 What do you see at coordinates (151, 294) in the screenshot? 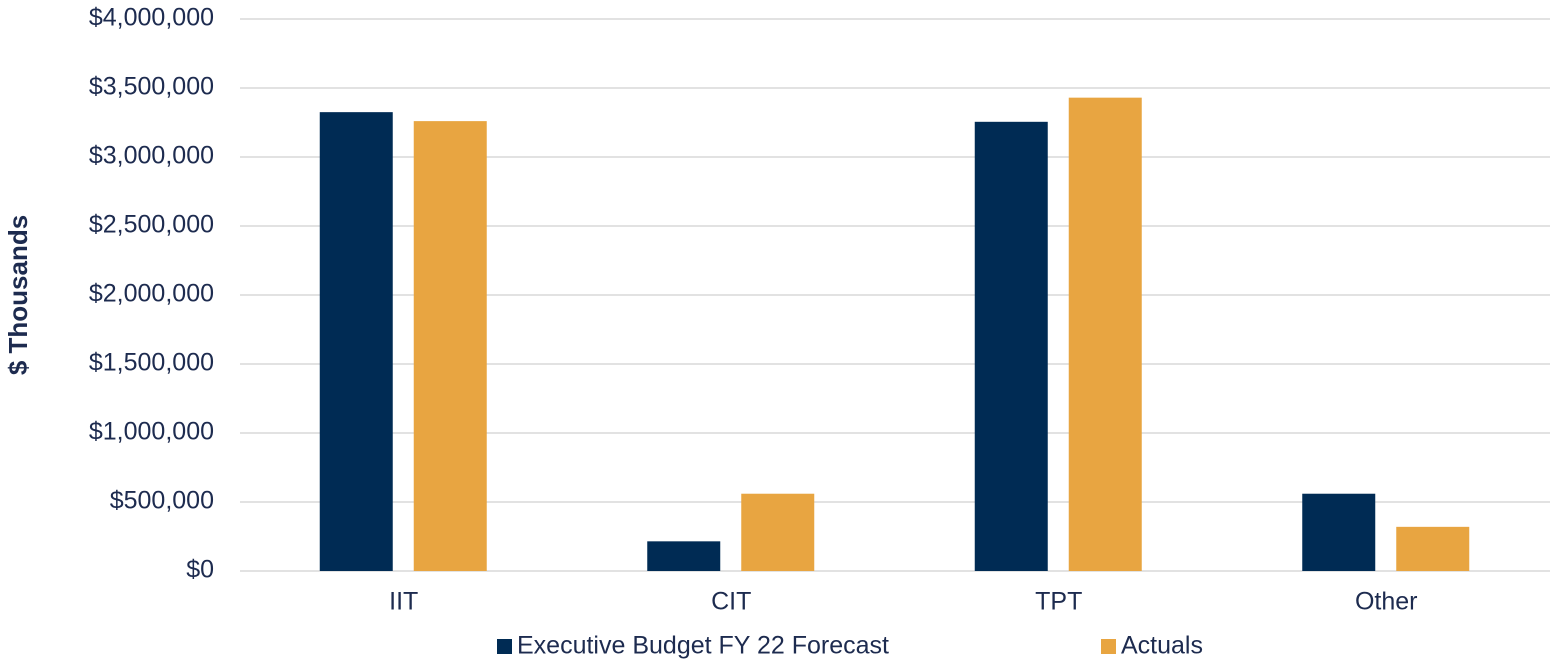
I see `y-tick-label: $2,000,000` at bounding box center [151, 294].